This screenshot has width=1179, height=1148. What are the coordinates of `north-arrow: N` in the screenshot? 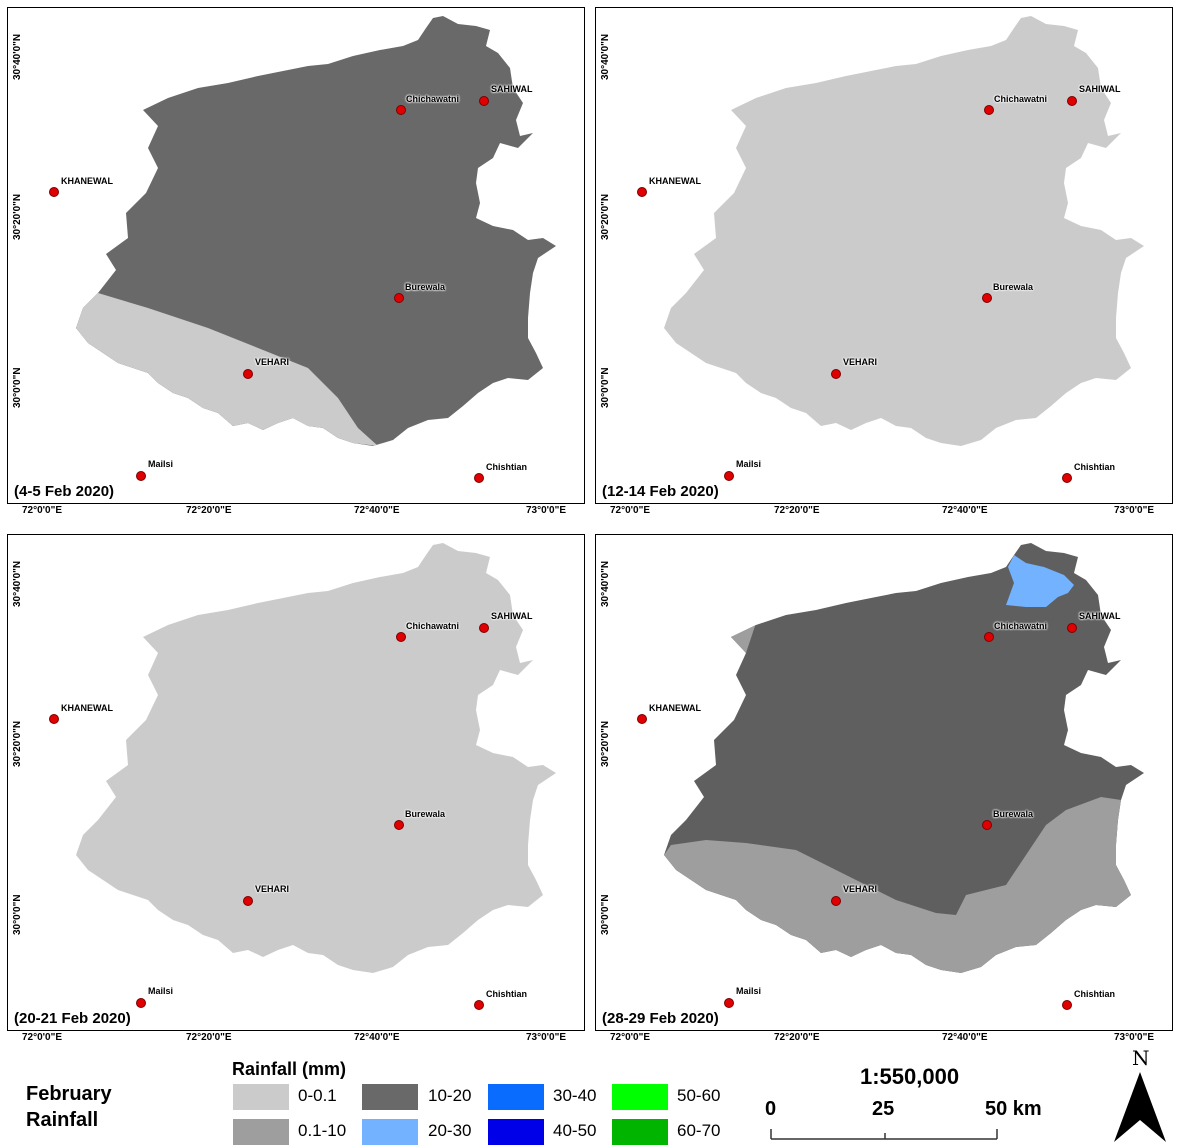 It's located at (1140, 1094).